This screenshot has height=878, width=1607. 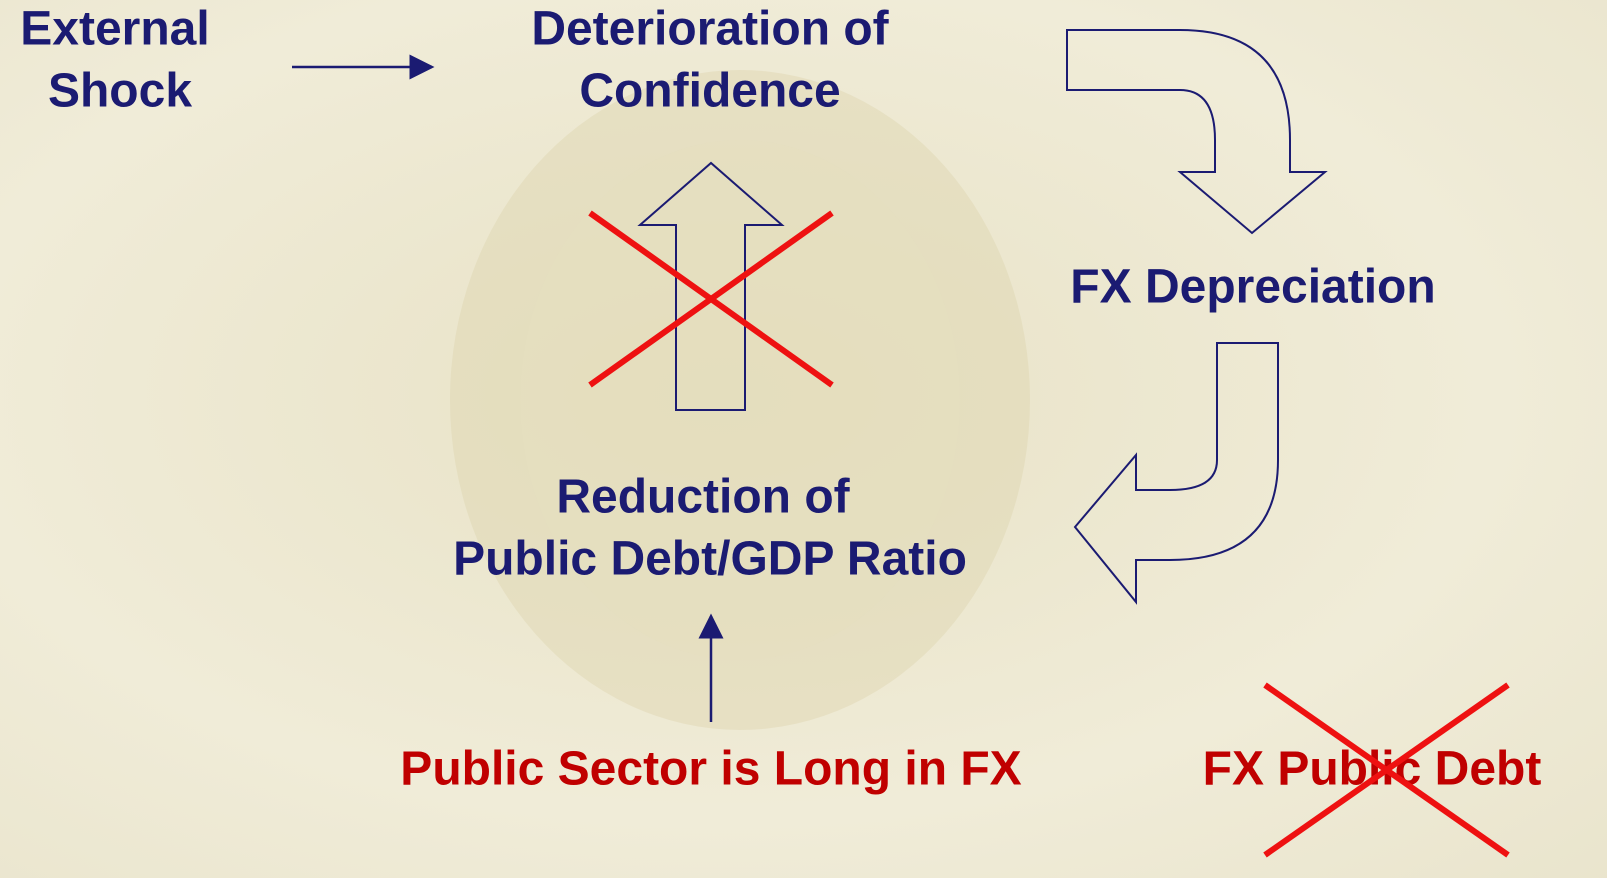 I want to click on node-label: External, so click(x=114, y=29).